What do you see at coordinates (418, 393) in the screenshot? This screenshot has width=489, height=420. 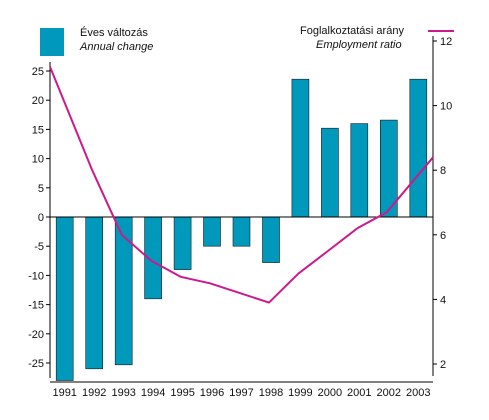 I see `x-tick-label: 2003` at bounding box center [418, 393].